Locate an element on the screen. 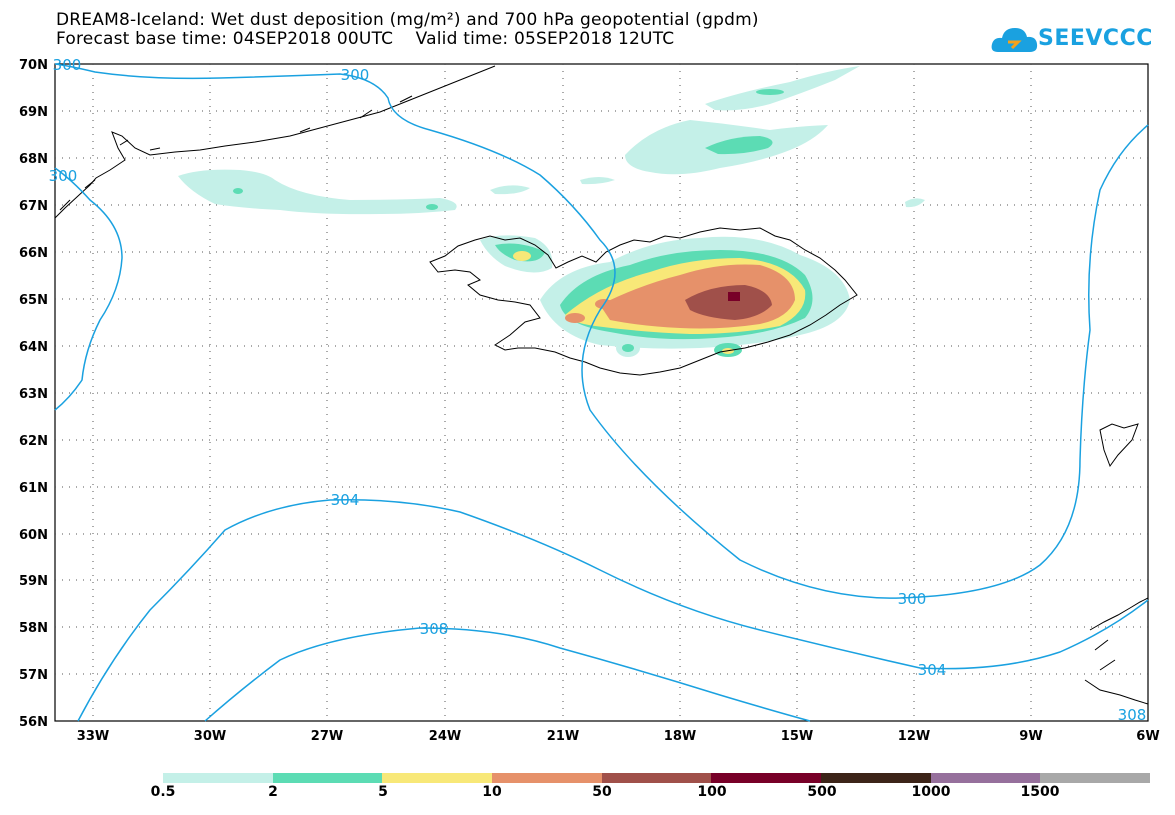 This screenshot has width=1175, height=815. lat-label: 62N is located at coordinates (33, 441).